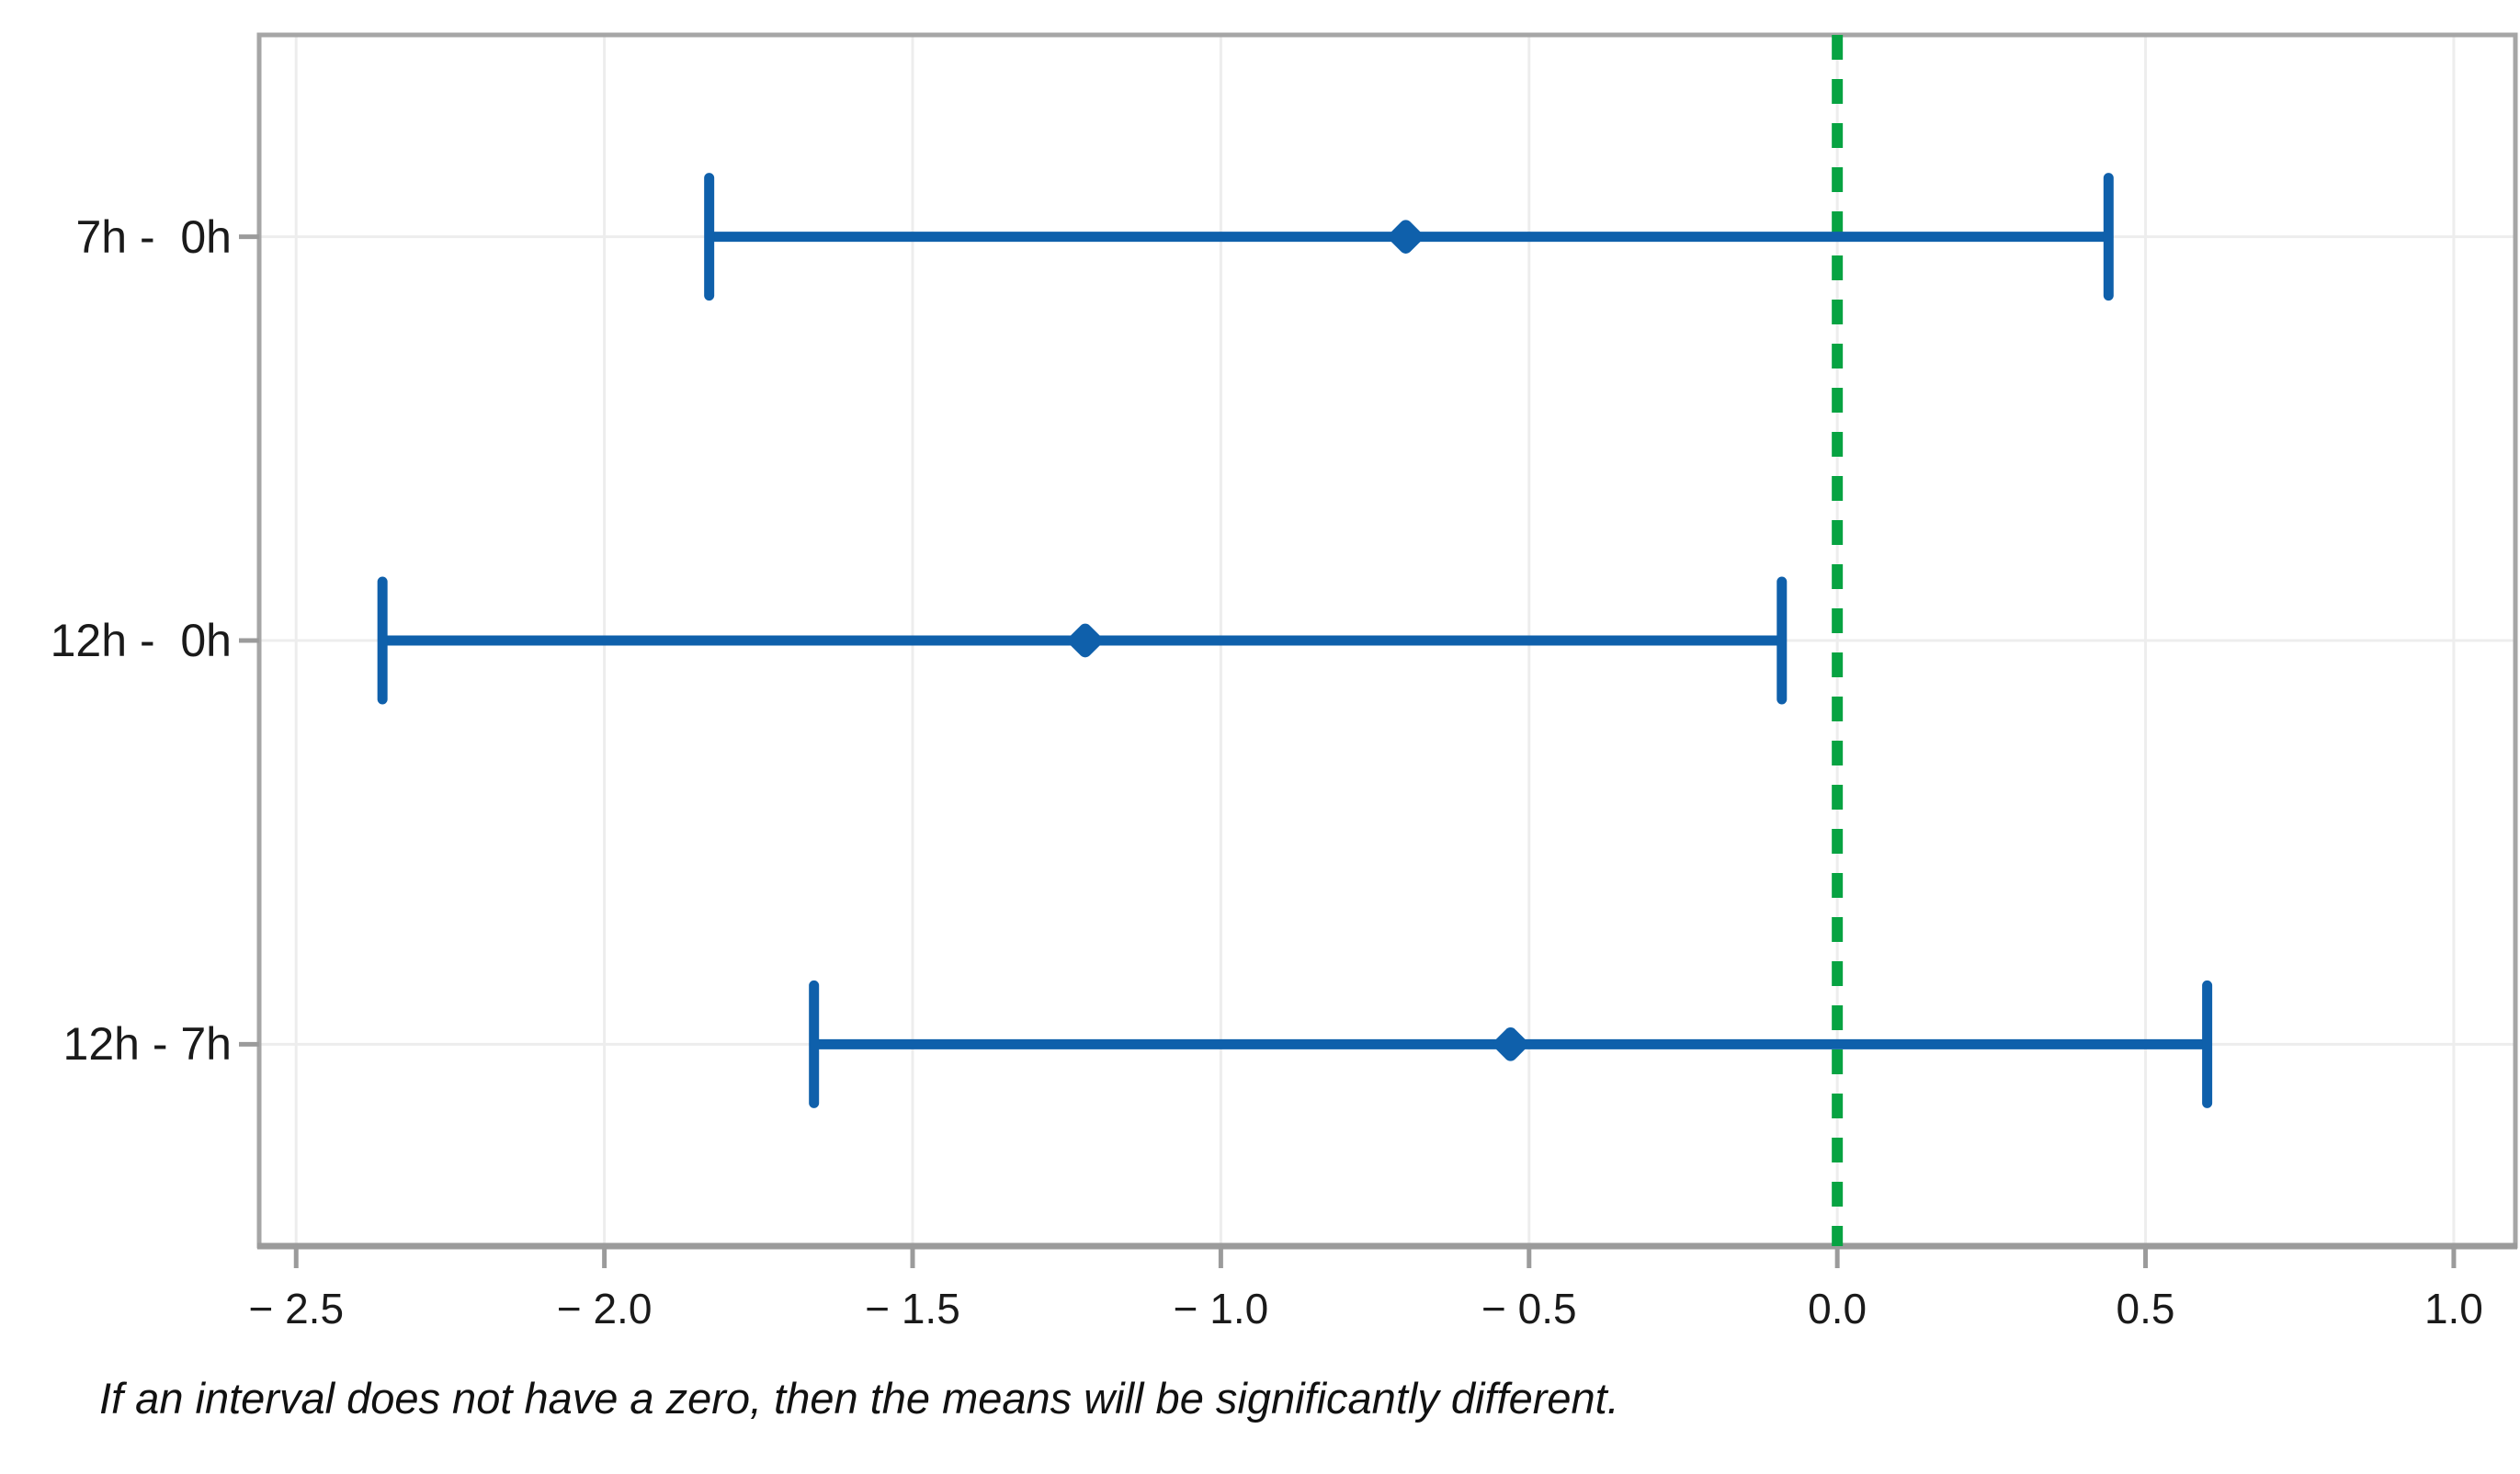 Image resolution: width=2520 pixels, height=1474 pixels. I want to click on x-tick-label: − 1.5, so click(912, 1308).